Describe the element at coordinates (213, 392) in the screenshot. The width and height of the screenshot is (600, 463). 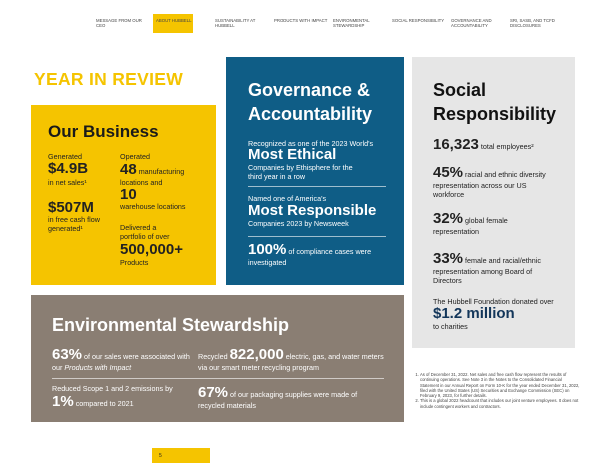
I see `stat: 67%` at that location.